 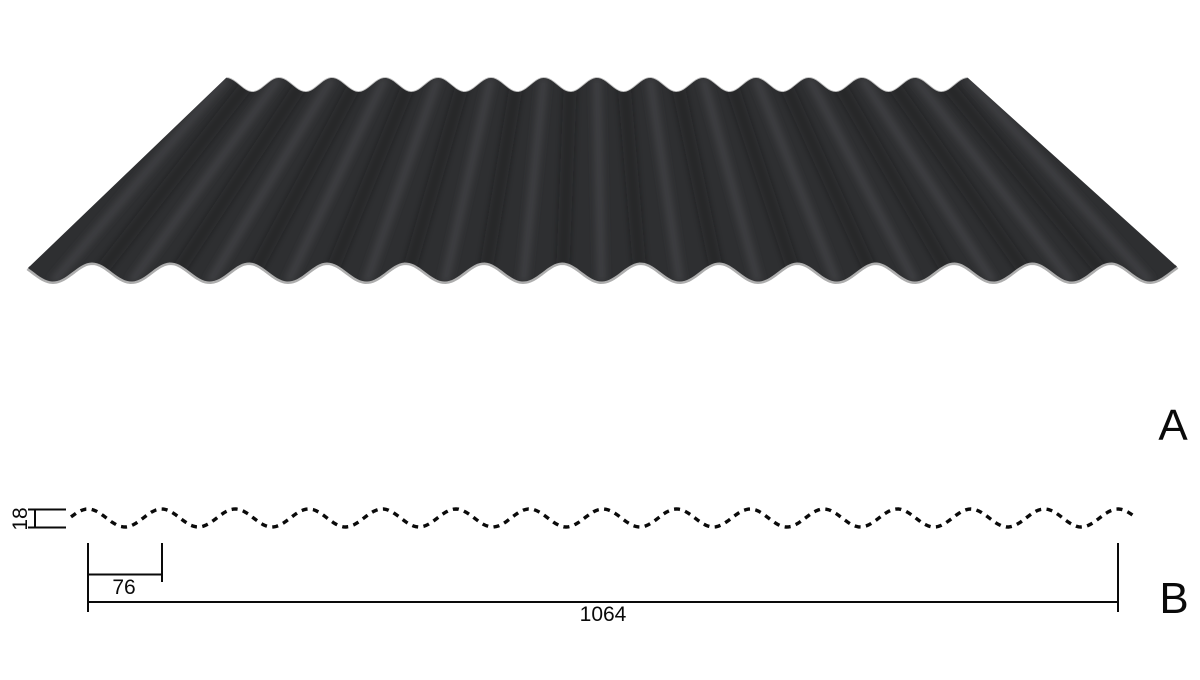 I want to click on profile-wave-dashed-line, so click(x=604, y=518).